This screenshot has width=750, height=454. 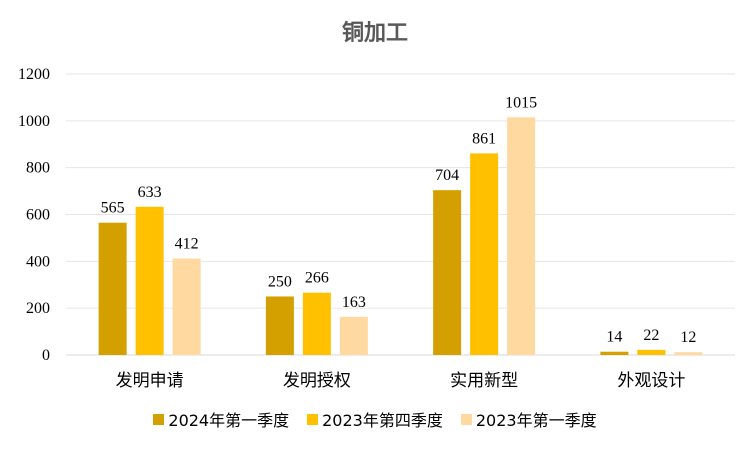 I want to click on legend-label: 2024年第一季度, so click(x=229, y=420).